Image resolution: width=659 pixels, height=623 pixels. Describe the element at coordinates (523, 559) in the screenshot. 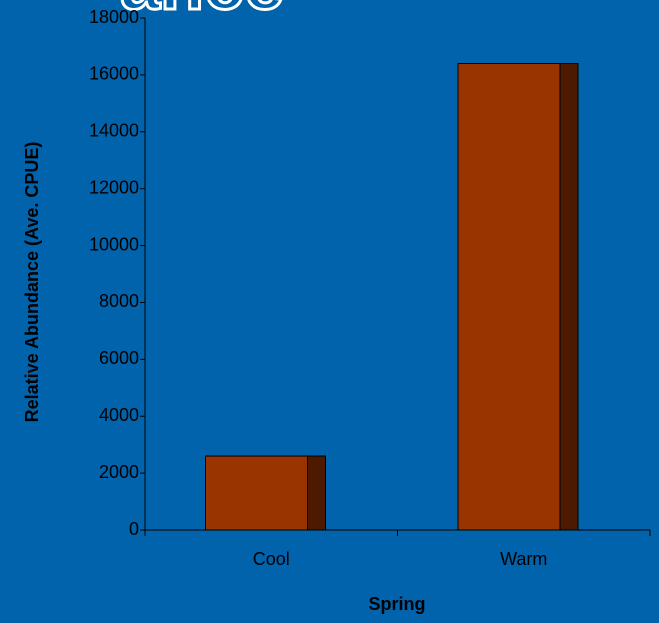

I see `x-tick-label: Warm` at that location.